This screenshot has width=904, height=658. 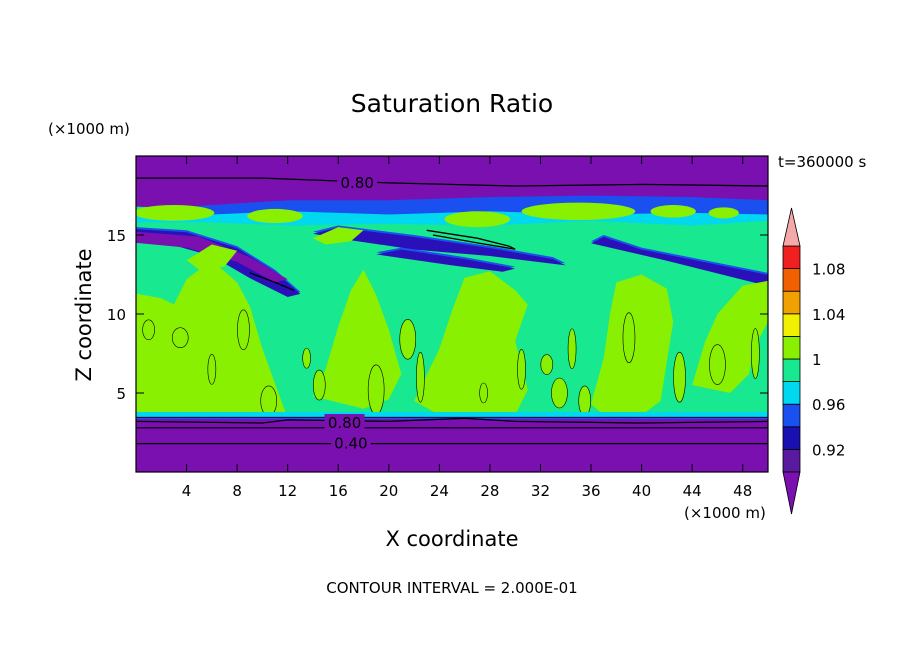 I want to click on colorbar-label-4: 1.08, so click(x=828, y=270).